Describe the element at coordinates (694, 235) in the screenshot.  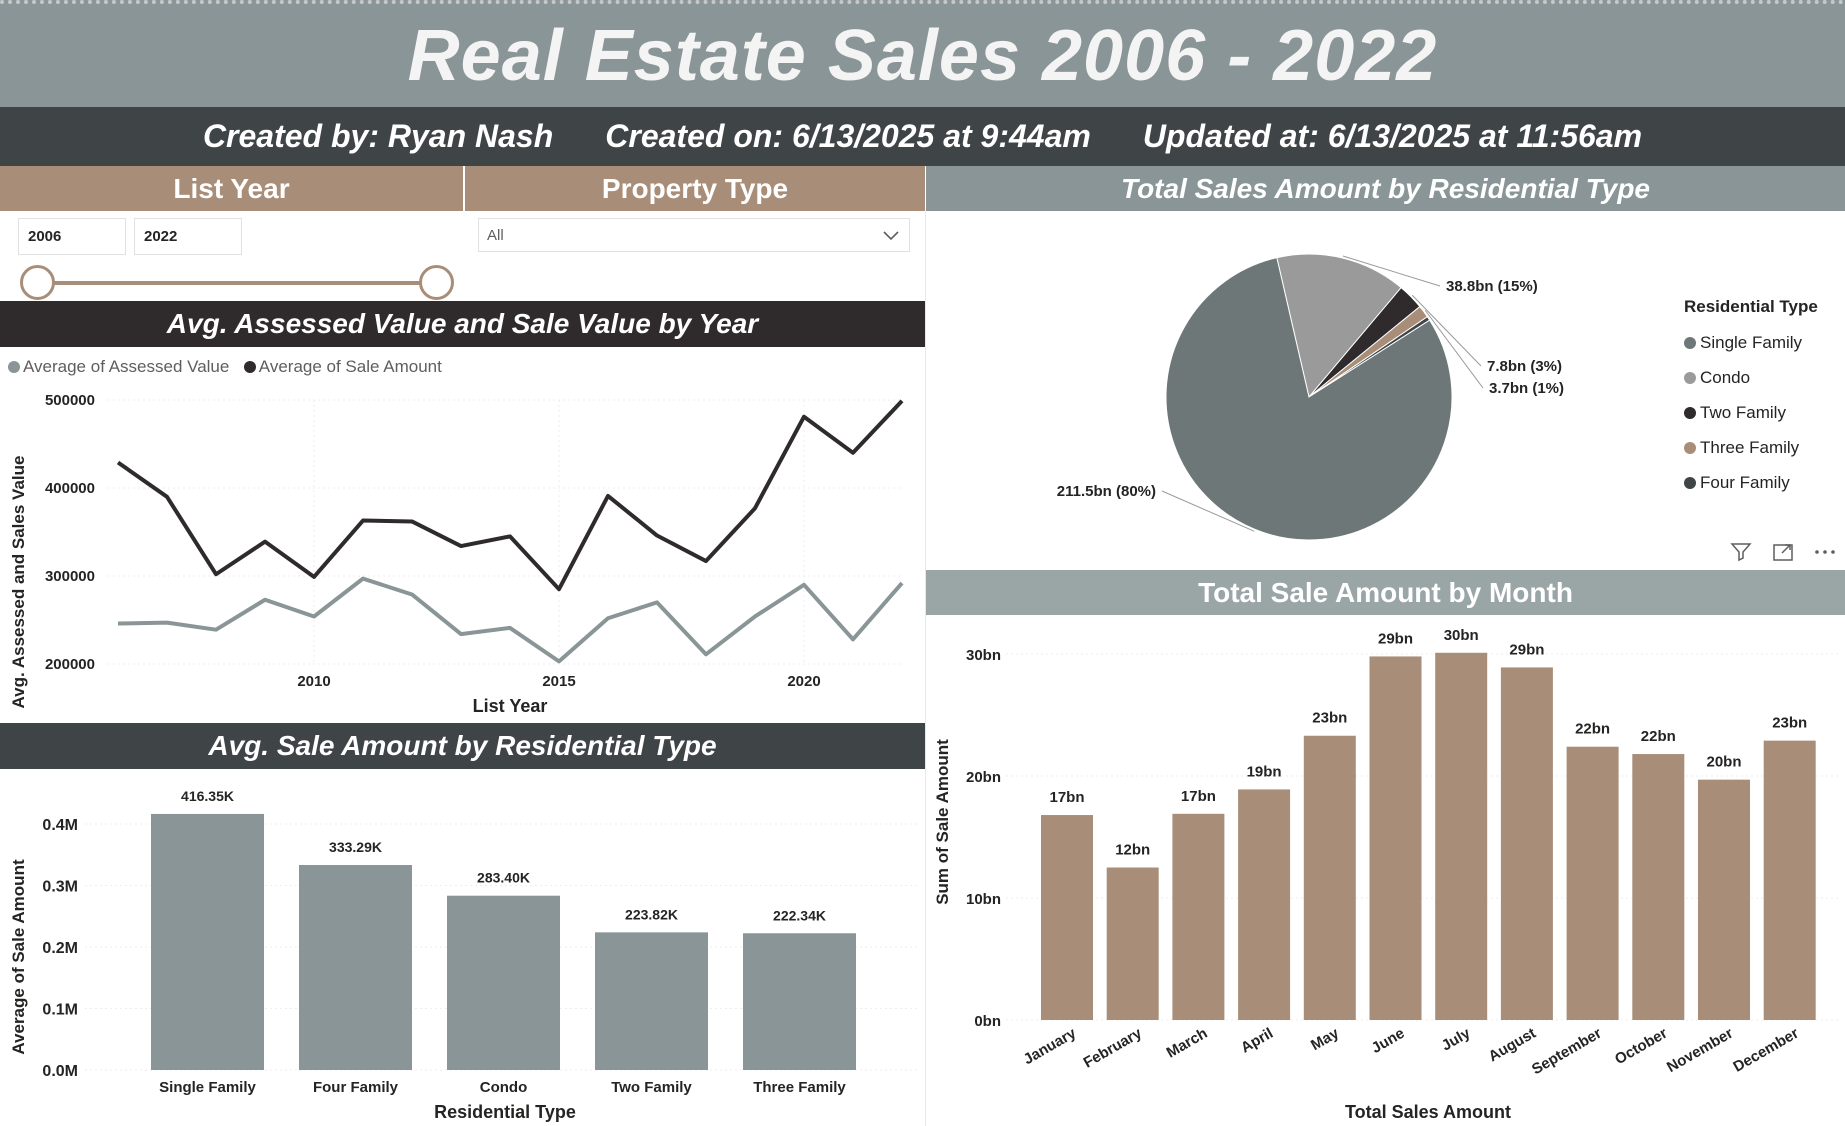
I see `property-type-dropdown: All` at that location.